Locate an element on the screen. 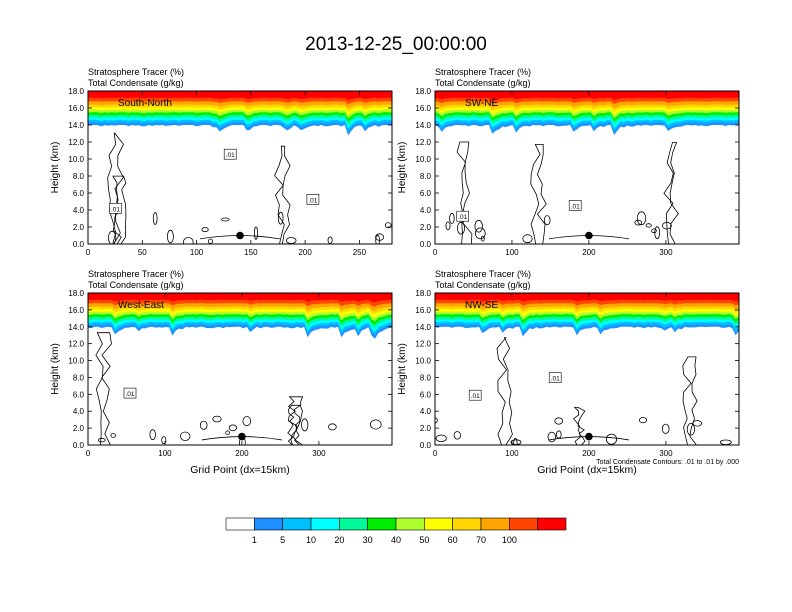 The width and height of the screenshot is (792, 612). tracer-band is located at coordinates (240, 95).